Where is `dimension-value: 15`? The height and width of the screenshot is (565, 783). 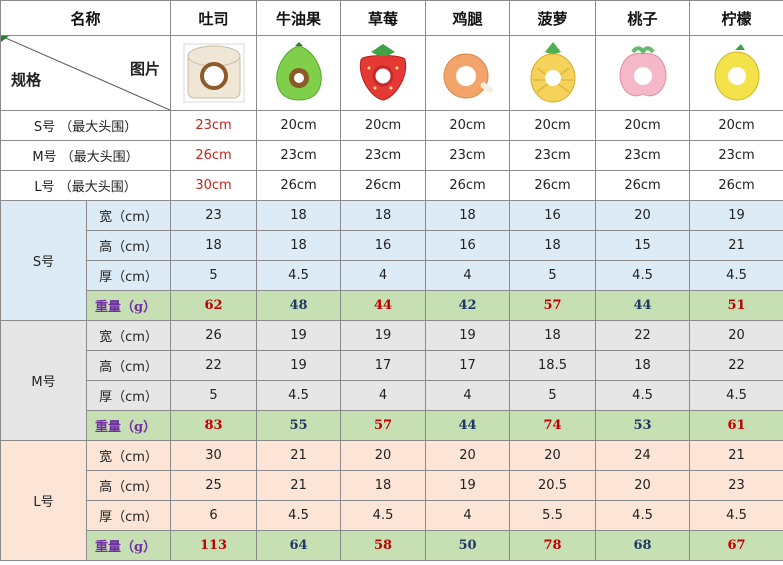 dimension-value: 15 is located at coordinates (643, 245).